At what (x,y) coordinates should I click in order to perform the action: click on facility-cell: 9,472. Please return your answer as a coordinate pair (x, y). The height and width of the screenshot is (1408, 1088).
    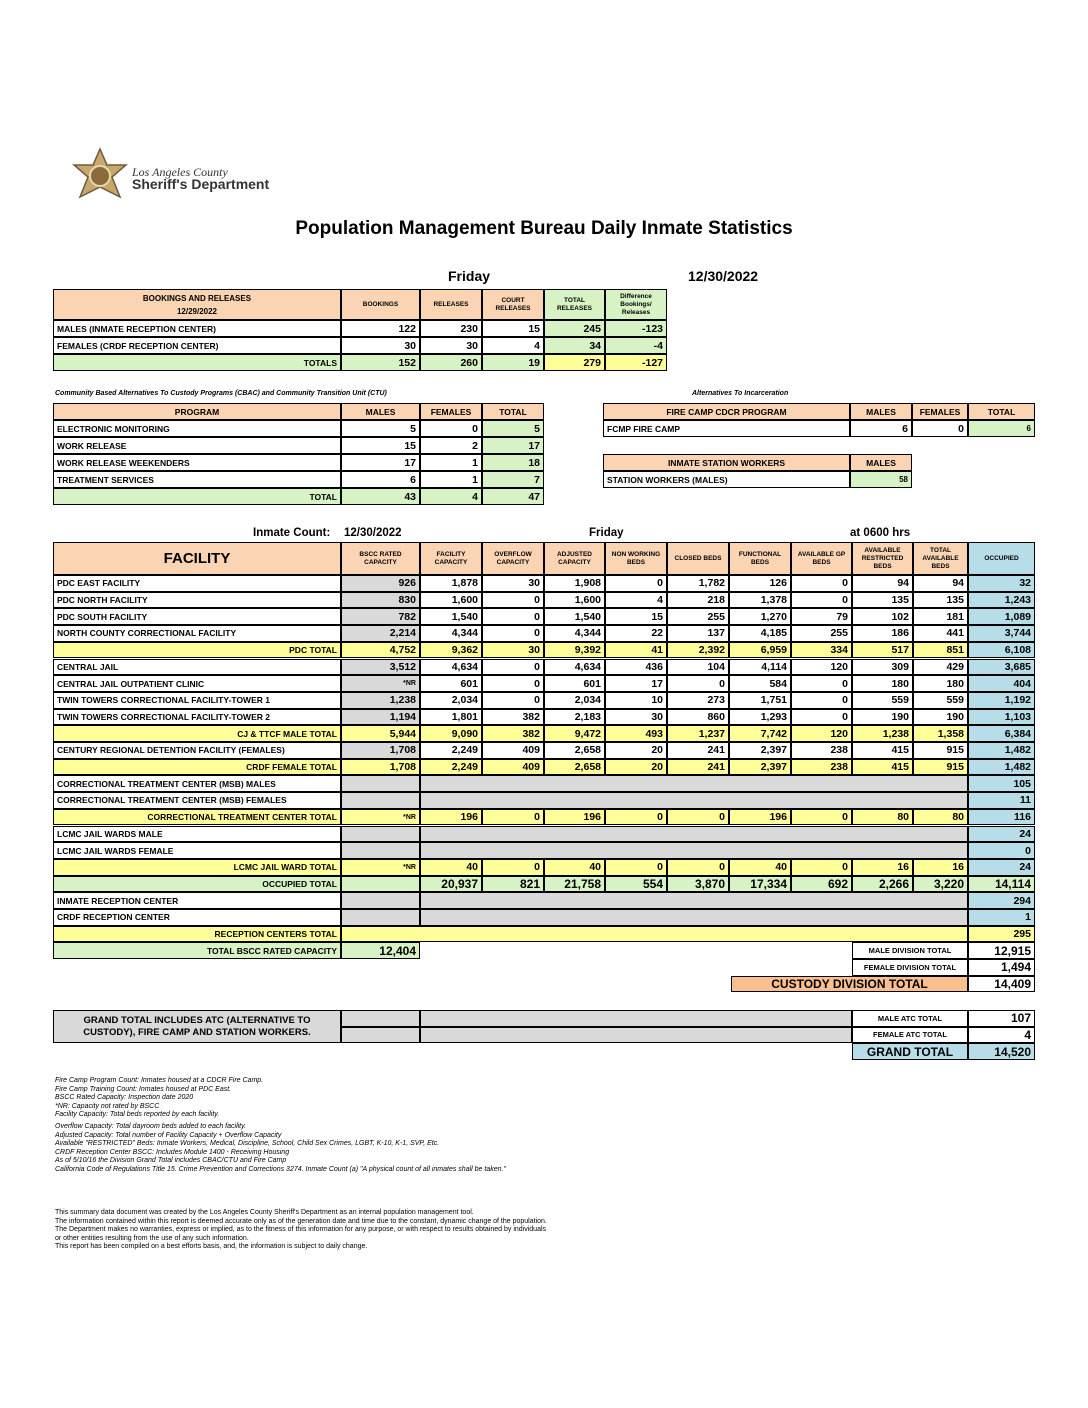
    Looking at the image, I should click on (574, 733).